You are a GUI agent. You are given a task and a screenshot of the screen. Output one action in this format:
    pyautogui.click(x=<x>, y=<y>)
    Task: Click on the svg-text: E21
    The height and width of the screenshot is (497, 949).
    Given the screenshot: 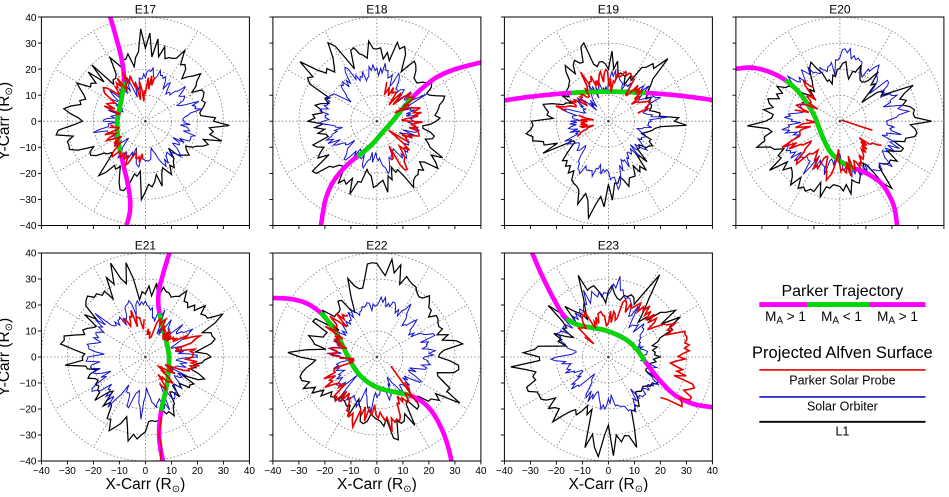 What is the action you would take?
    pyautogui.click(x=146, y=246)
    